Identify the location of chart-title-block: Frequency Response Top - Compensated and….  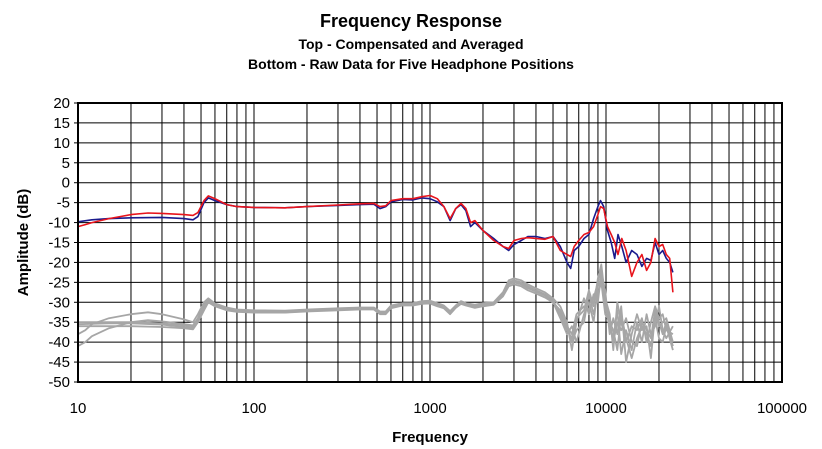
(411, 41).